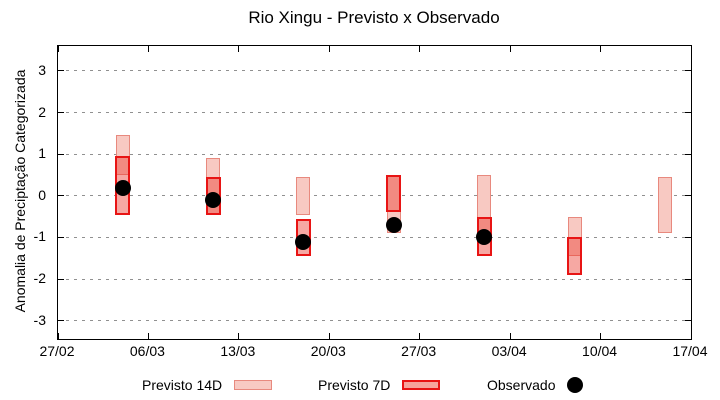  What do you see at coordinates (42, 153) in the screenshot?
I see `y-tick-label: 1` at bounding box center [42, 153].